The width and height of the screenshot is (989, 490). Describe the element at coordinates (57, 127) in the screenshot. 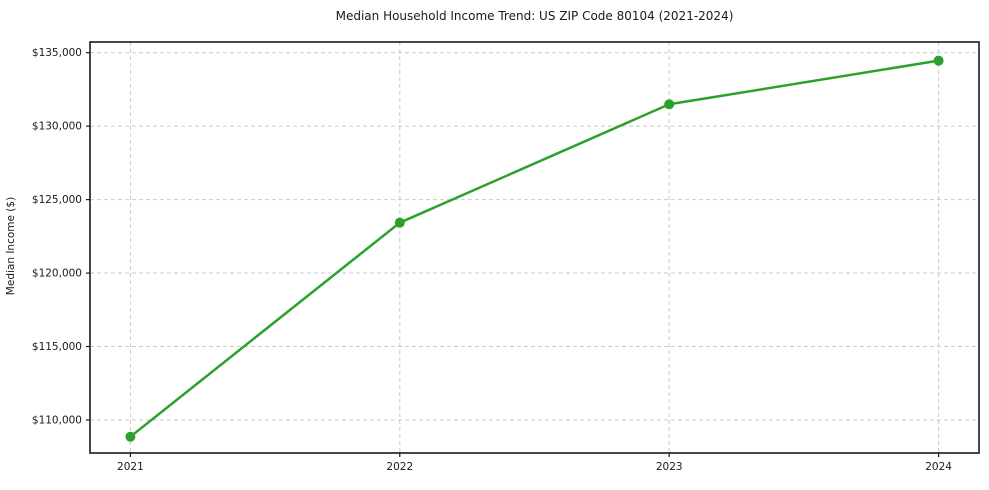

I see `y-tick-label: $130,000` at that location.